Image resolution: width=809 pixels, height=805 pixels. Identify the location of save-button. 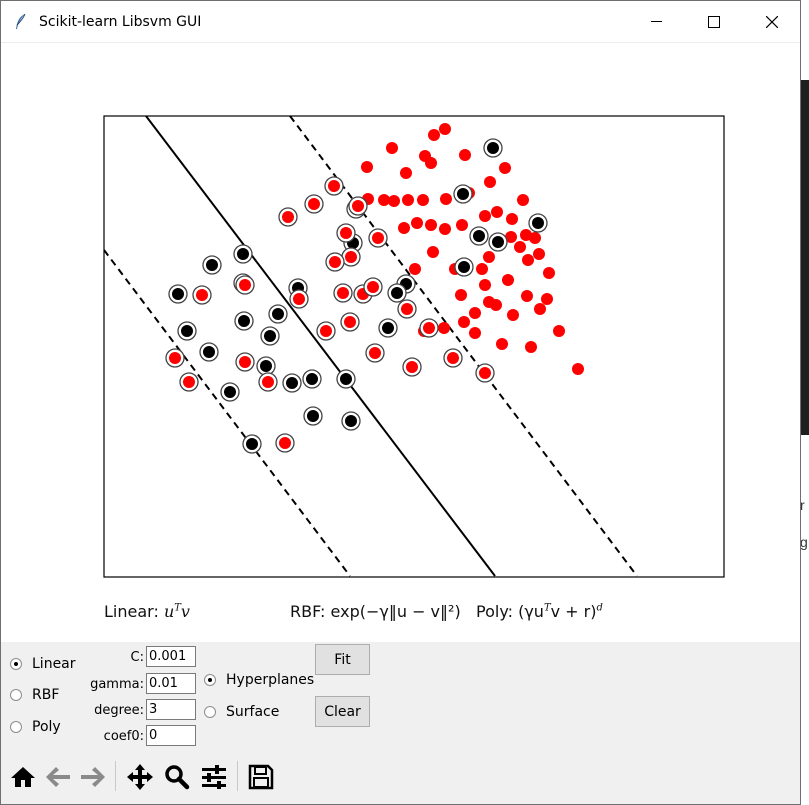
(261, 777).